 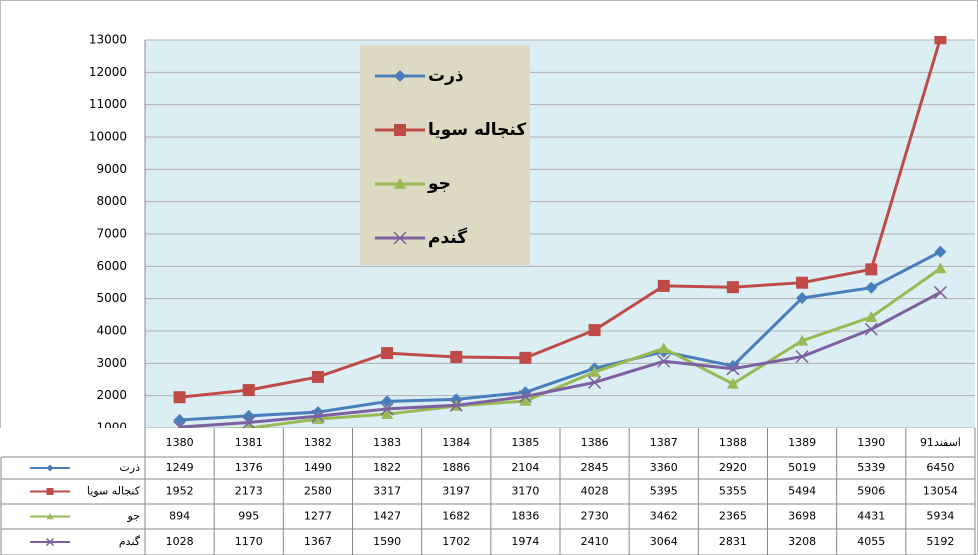 What do you see at coordinates (456, 467) in the screenshot?
I see `table-value: 1886` at bounding box center [456, 467].